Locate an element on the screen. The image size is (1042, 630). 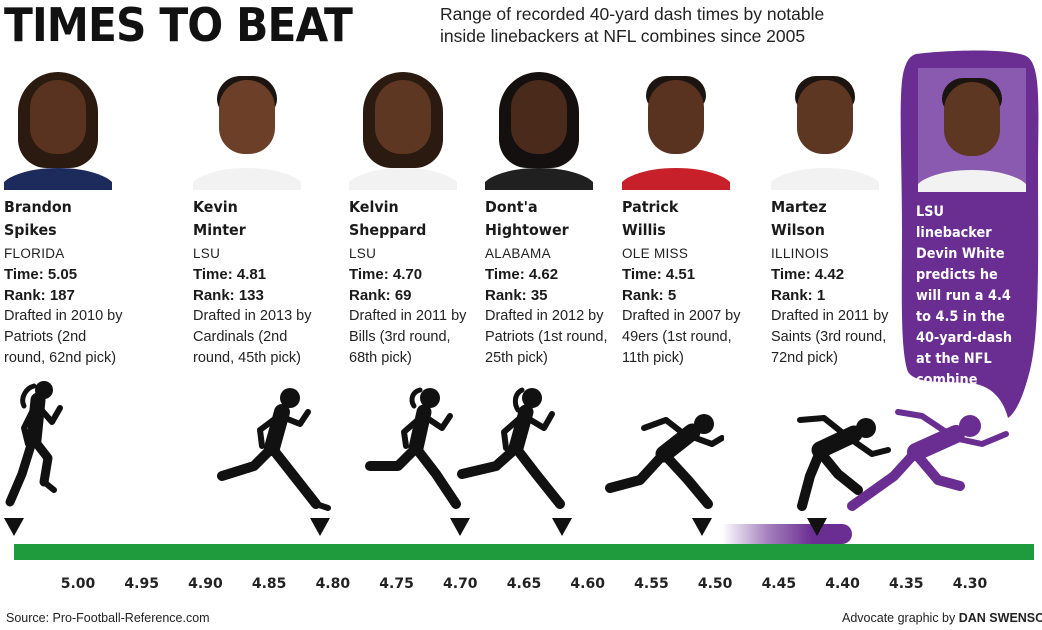
graphic-credit: Advocate graphic by DAN SWENSON is located at coordinates (942, 618).